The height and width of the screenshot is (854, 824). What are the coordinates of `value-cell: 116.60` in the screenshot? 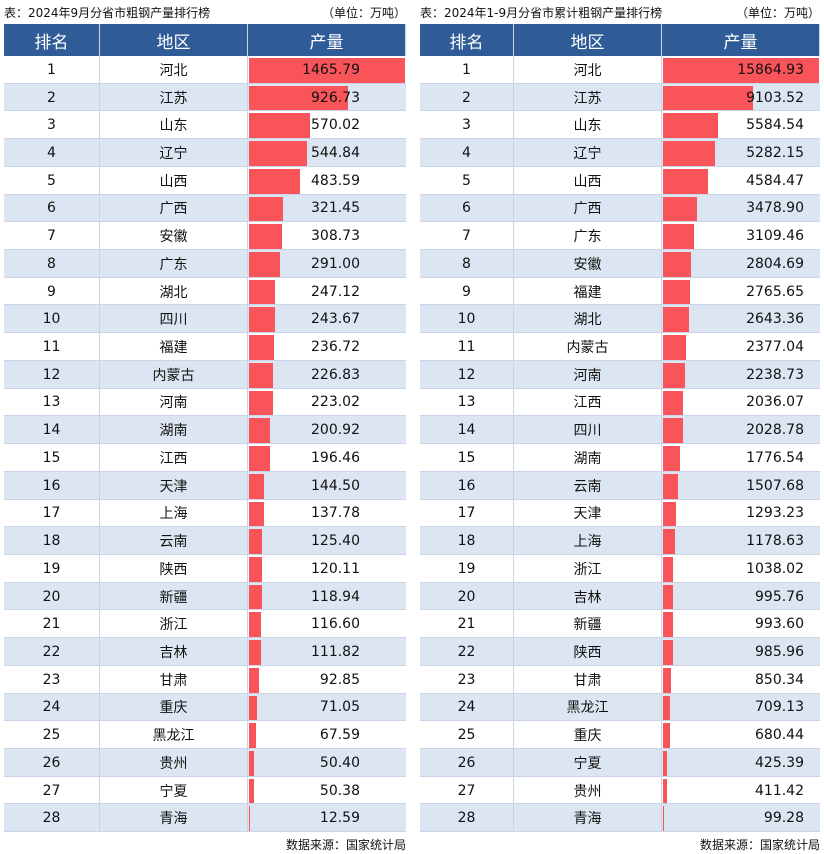 It's located at (335, 624).